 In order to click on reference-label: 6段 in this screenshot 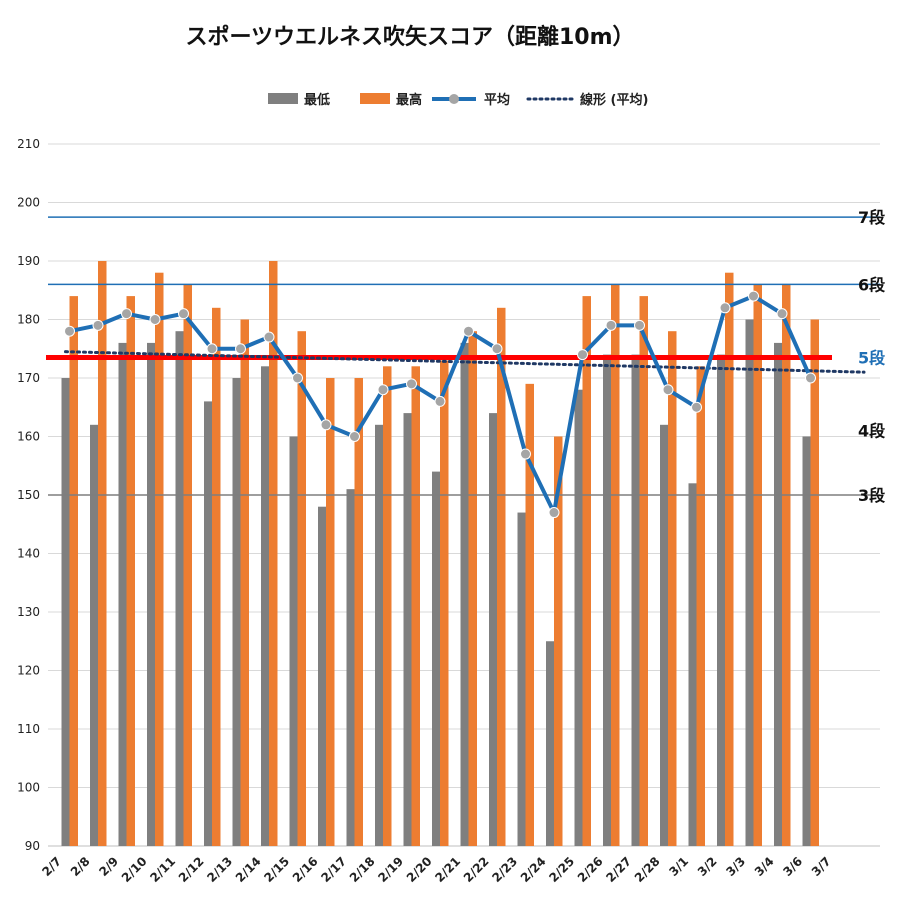, I will do `click(872, 284)`.